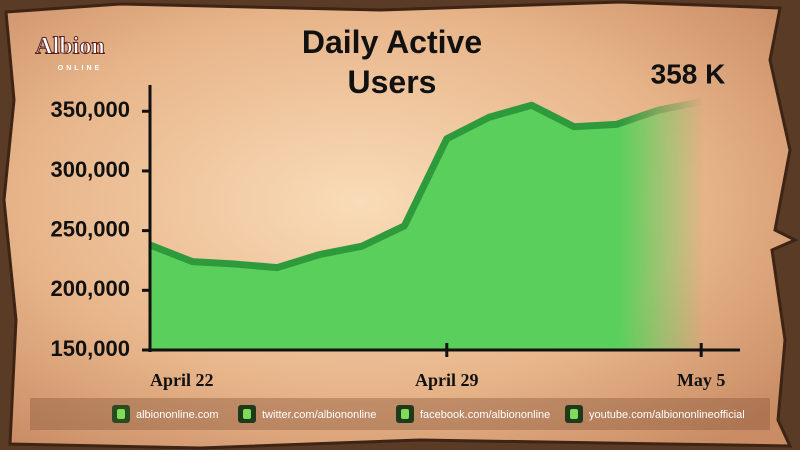 Image resolution: width=800 pixels, height=450 pixels. What do you see at coordinates (90, 348) in the screenshot?
I see `y-tick-label: 150,000` at bounding box center [90, 348].